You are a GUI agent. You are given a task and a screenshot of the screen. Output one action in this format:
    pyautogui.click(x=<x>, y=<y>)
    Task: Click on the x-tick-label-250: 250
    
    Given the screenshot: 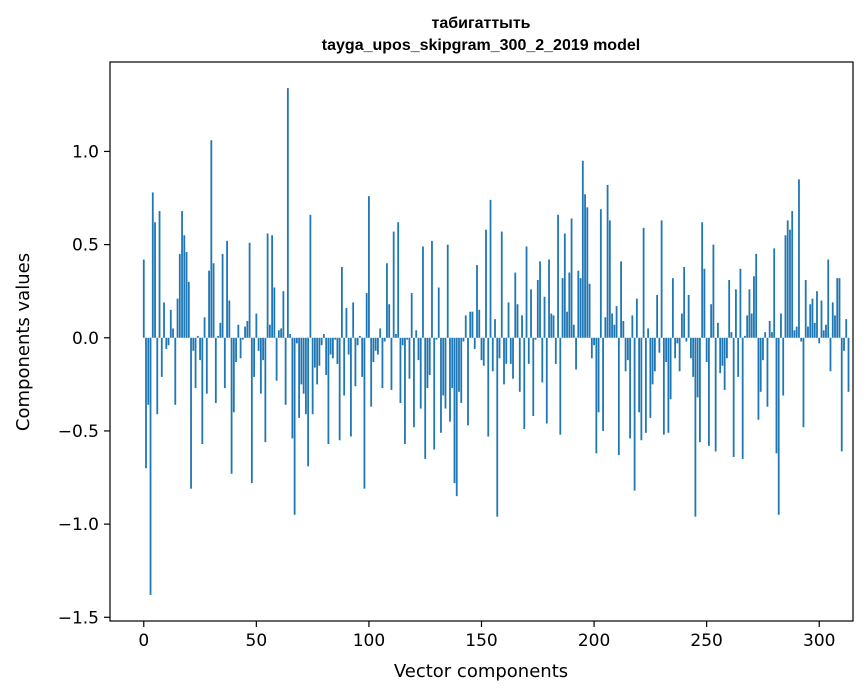 What is the action you would take?
    pyautogui.click(x=706, y=641)
    